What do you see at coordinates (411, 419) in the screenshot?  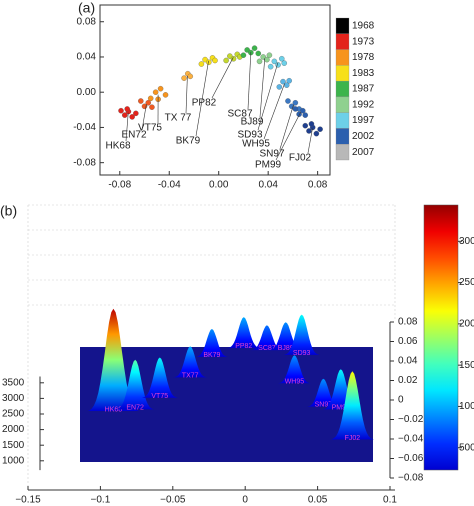 I see `y-tick-label: −0.02` at bounding box center [411, 419].